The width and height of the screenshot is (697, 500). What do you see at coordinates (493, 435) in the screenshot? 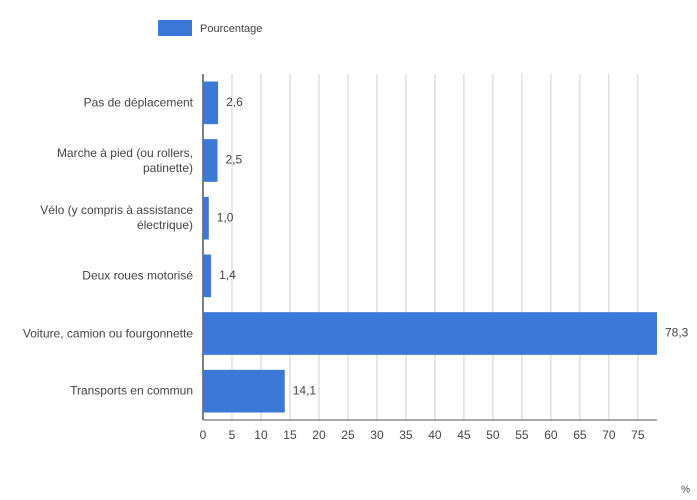
I see `x-tick-label: 50` at bounding box center [493, 435].